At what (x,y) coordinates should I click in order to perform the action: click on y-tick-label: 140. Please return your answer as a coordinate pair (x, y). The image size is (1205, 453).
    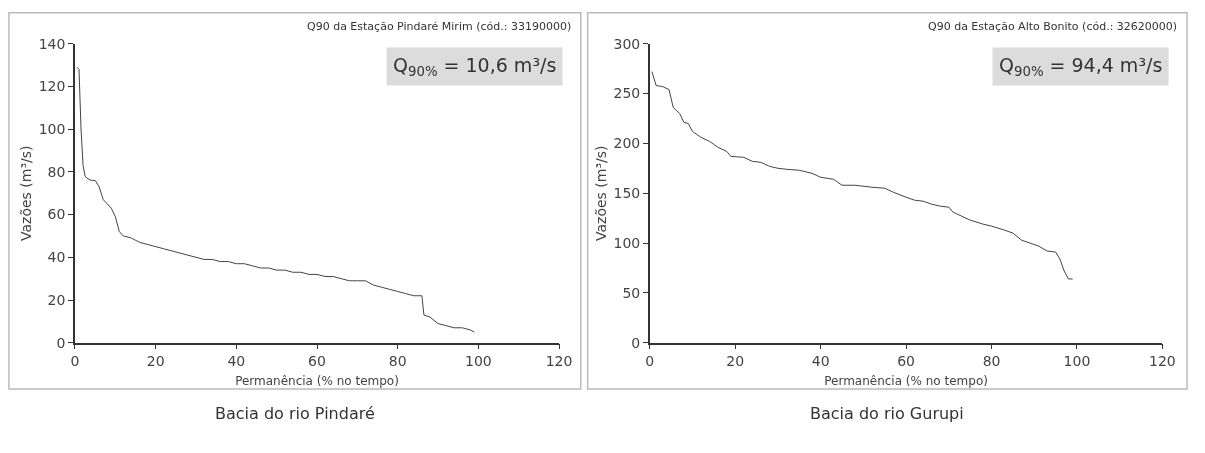
    Looking at the image, I should click on (52, 43).